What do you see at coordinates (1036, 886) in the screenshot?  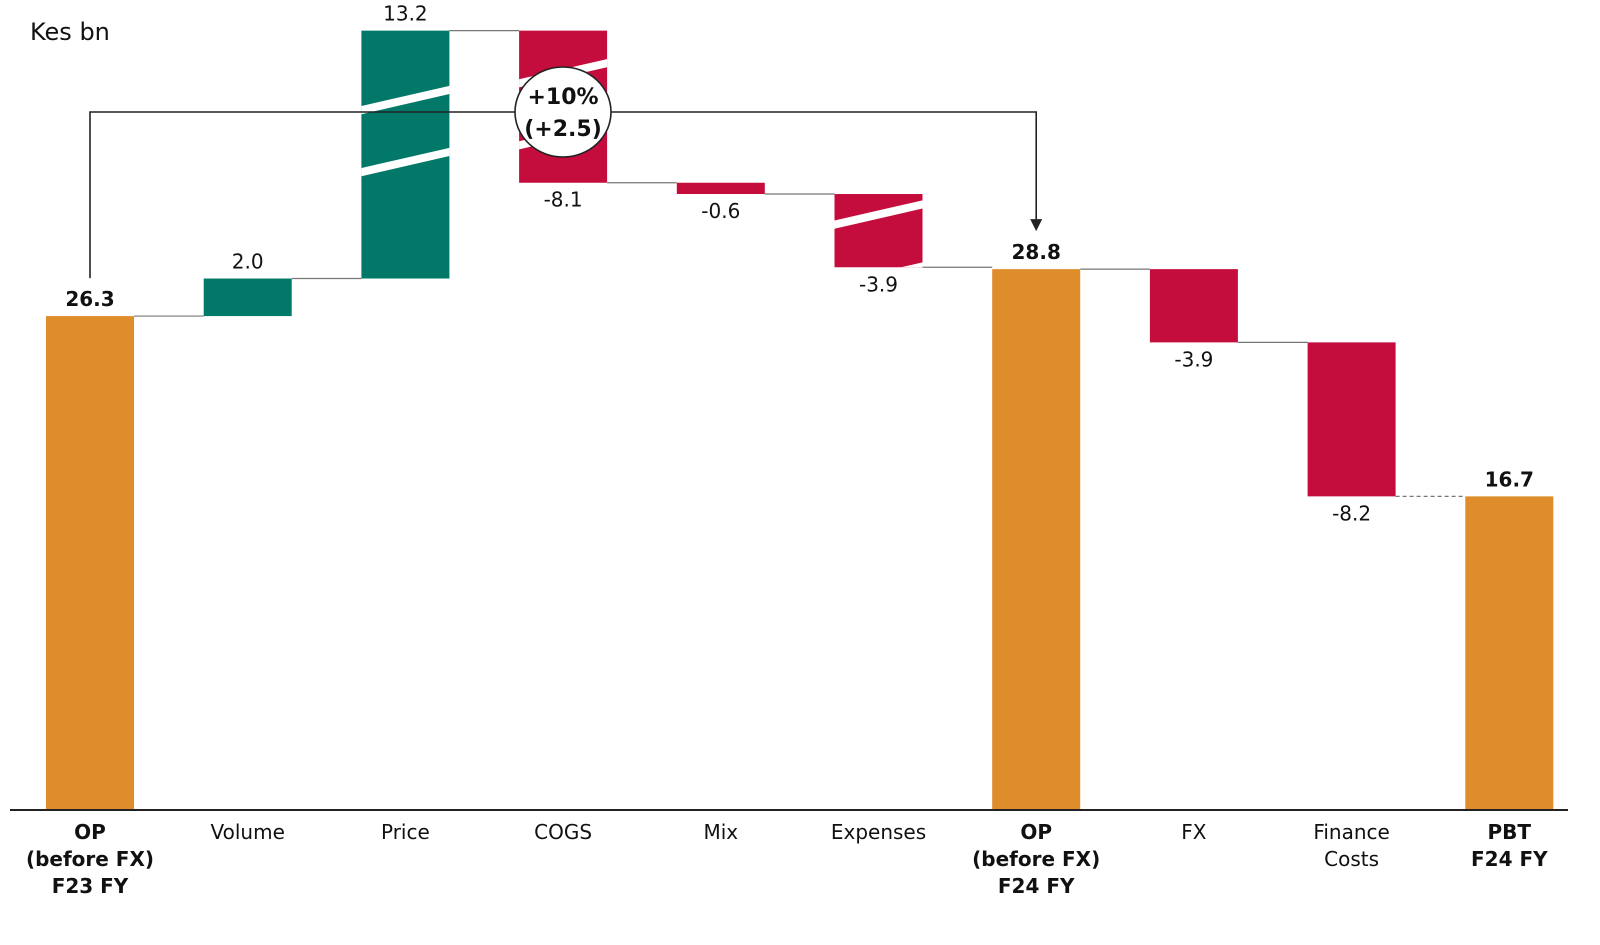 I see `category-label-6-2: F24 FY` at bounding box center [1036, 886].